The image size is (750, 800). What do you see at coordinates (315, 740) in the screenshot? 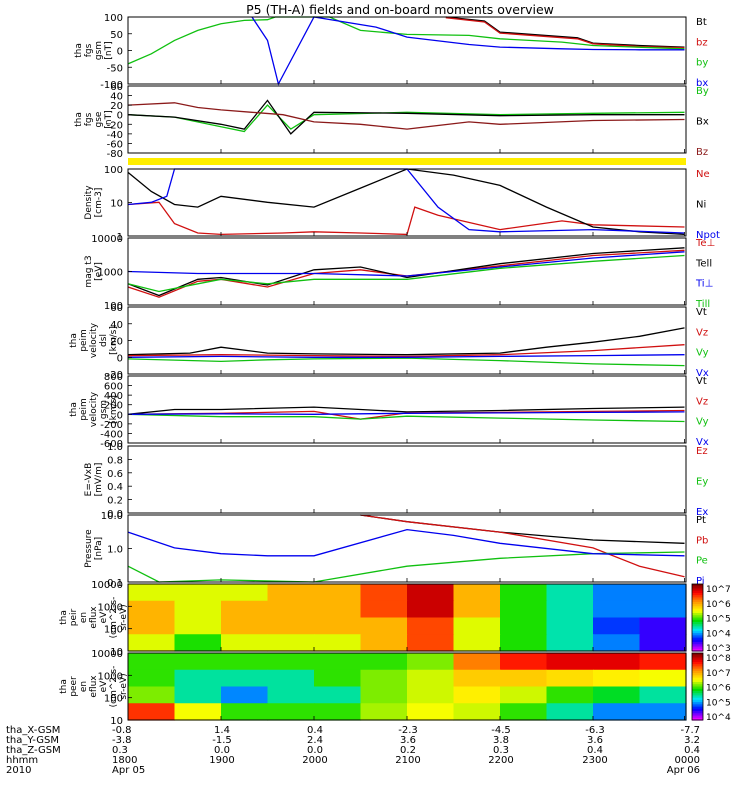
I see `ephemeris-value: 2.4` at bounding box center [315, 740].